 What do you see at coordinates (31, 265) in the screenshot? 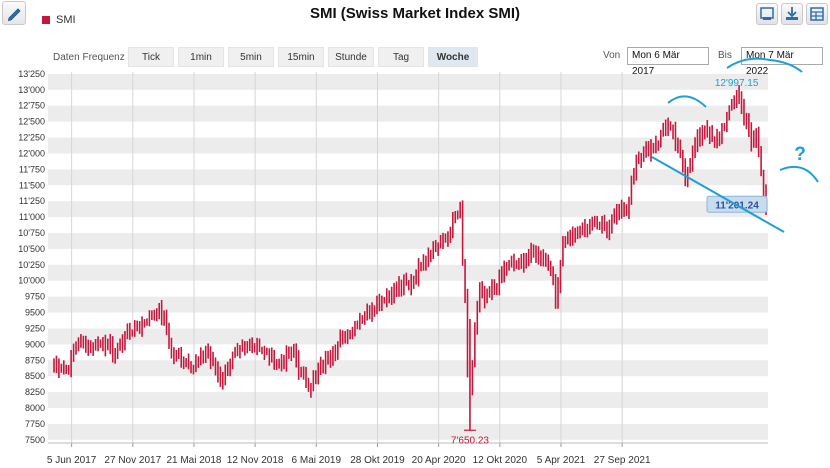
I see `y-tick-label: 10'250` at bounding box center [31, 265].